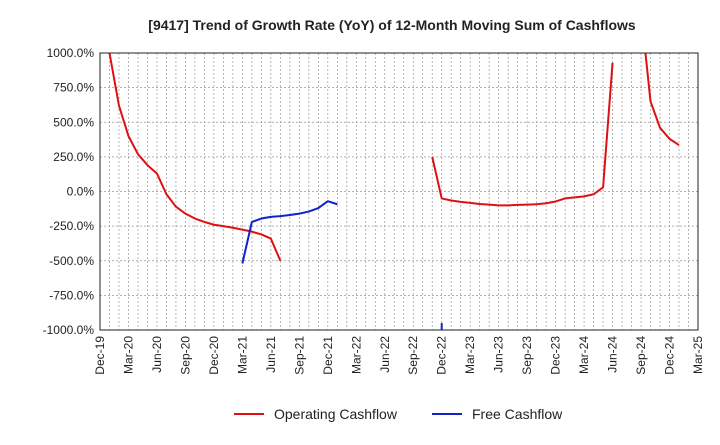 The height and width of the screenshot is (445, 720). I want to click on x-tick-label: Dec-19, so click(100, 355).